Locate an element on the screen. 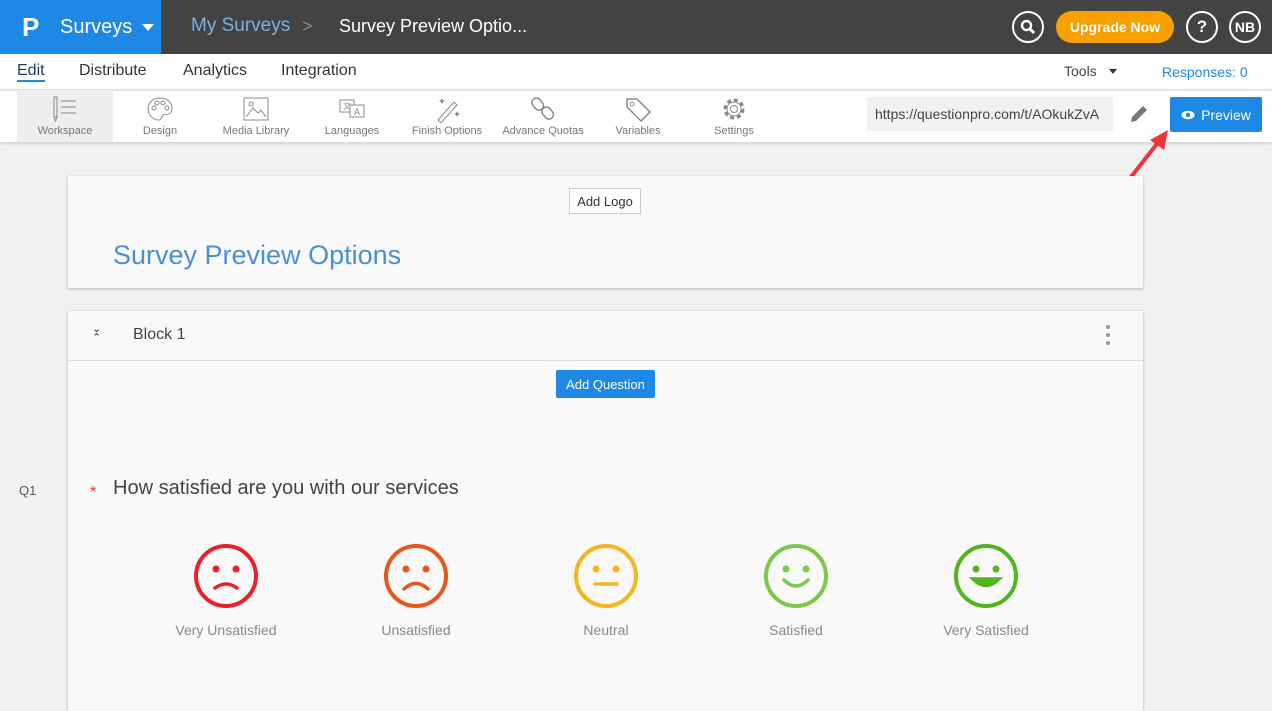 The width and height of the screenshot is (1272, 711). add-logo-button: Add Logo is located at coordinates (605, 201).